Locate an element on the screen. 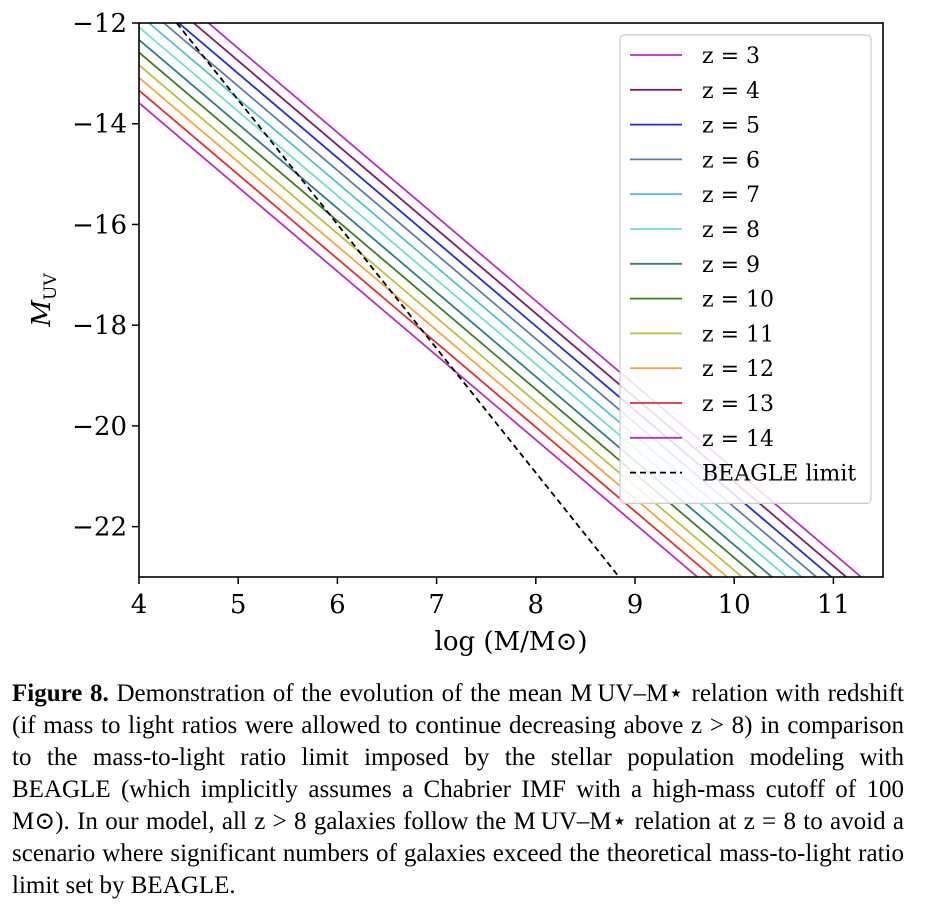 This screenshot has width=926, height=910. legend-entry: z = 12 is located at coordinates (738, 369).